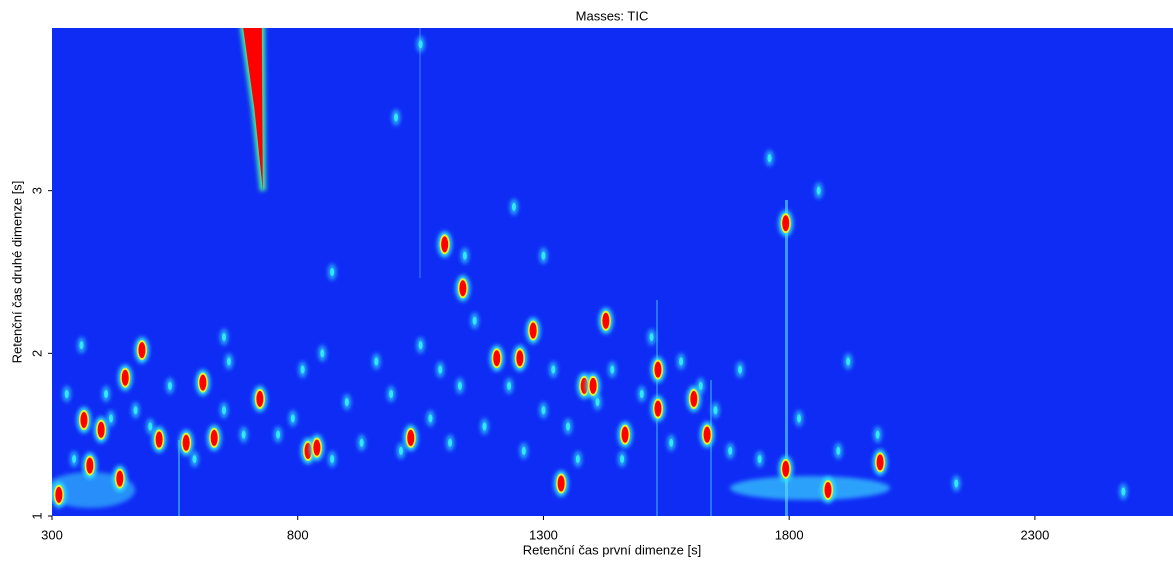  Describe the element at coordinates (36, 515) in the screenshot. I see `y-tick-label: 1` at that location.